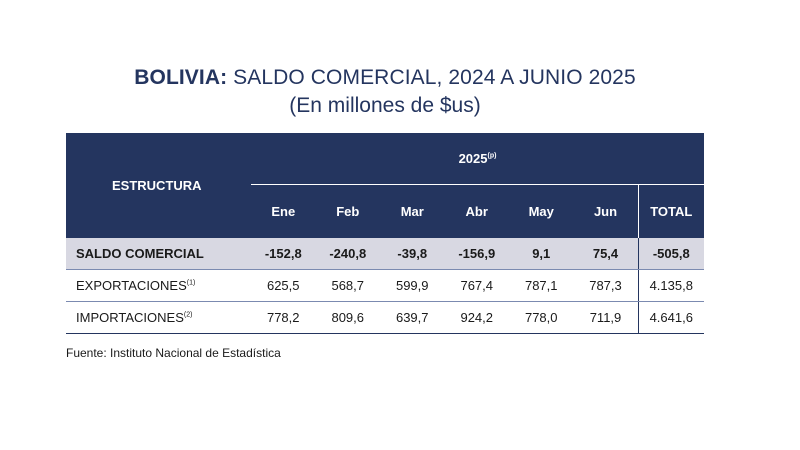  I want to click on cell-abr: 767,4, so click(476, 285).